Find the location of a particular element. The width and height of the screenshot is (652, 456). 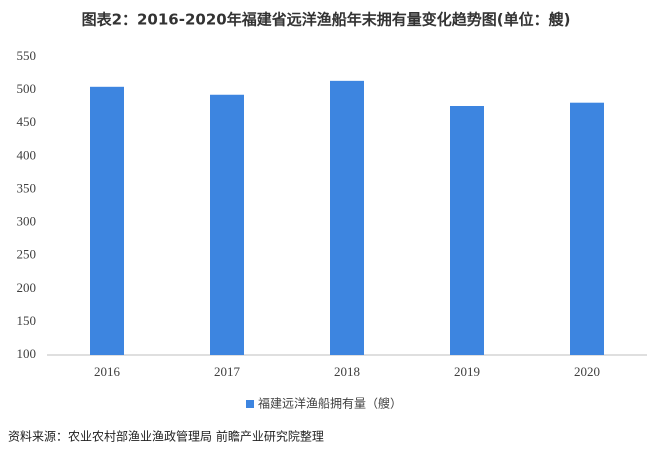

y-tick-label: 500 is located at coordinates (27, 88).